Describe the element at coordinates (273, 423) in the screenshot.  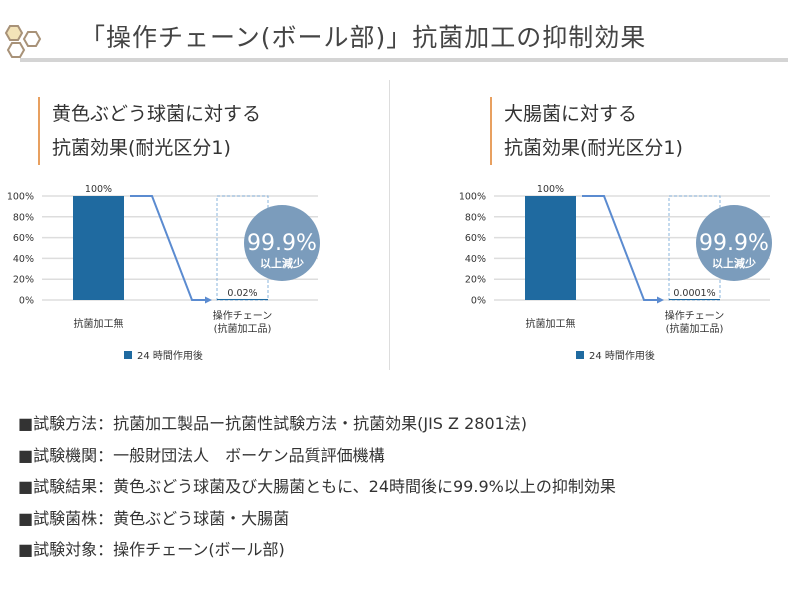
I see `note-method: ■試験方法：抗菌加工製品ー抗菌性試験方法・抗菌効果(JIS Z 2801法)` at that location.